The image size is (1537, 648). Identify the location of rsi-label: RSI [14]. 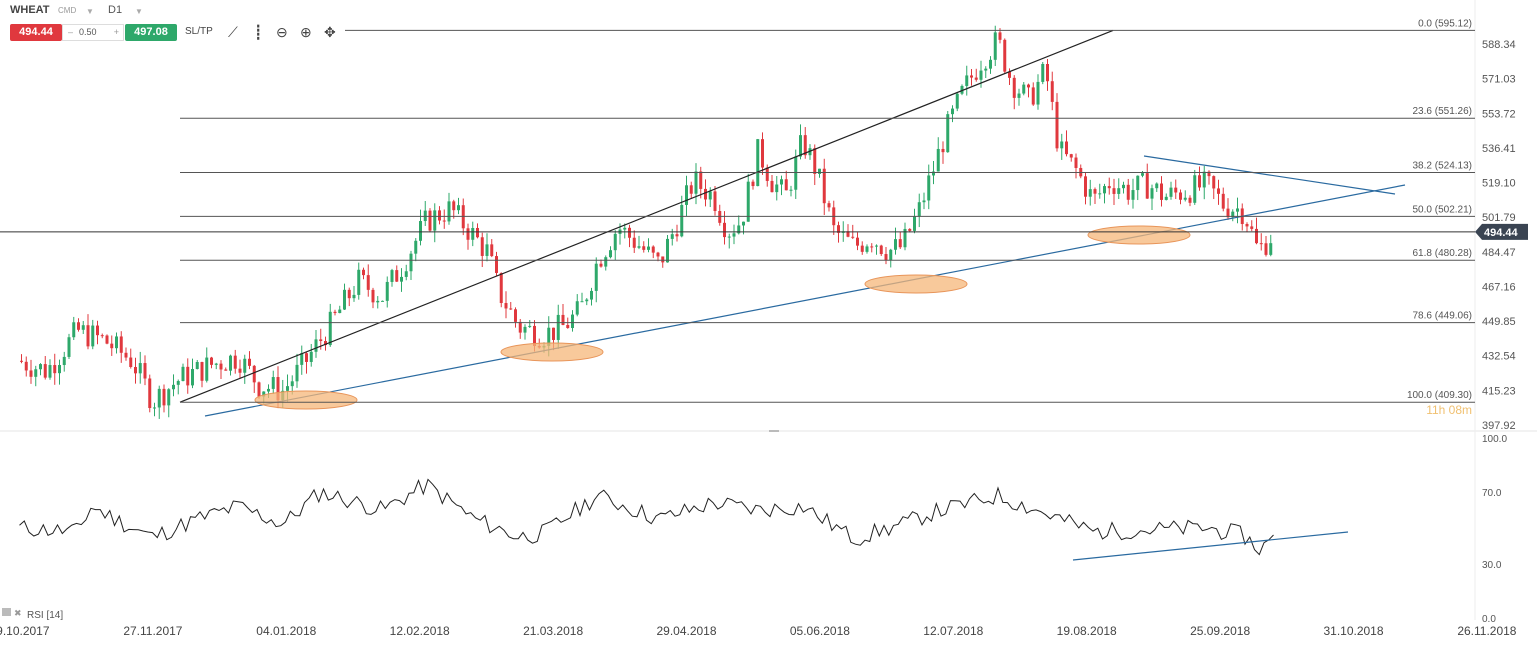
(45, 615).